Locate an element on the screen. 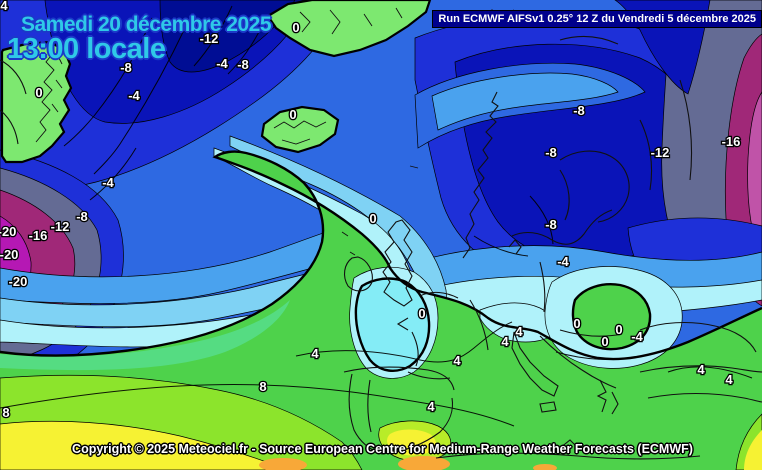 This screenshot has height=470, width=765. border-de-pl is located at coordinates (542, 287).